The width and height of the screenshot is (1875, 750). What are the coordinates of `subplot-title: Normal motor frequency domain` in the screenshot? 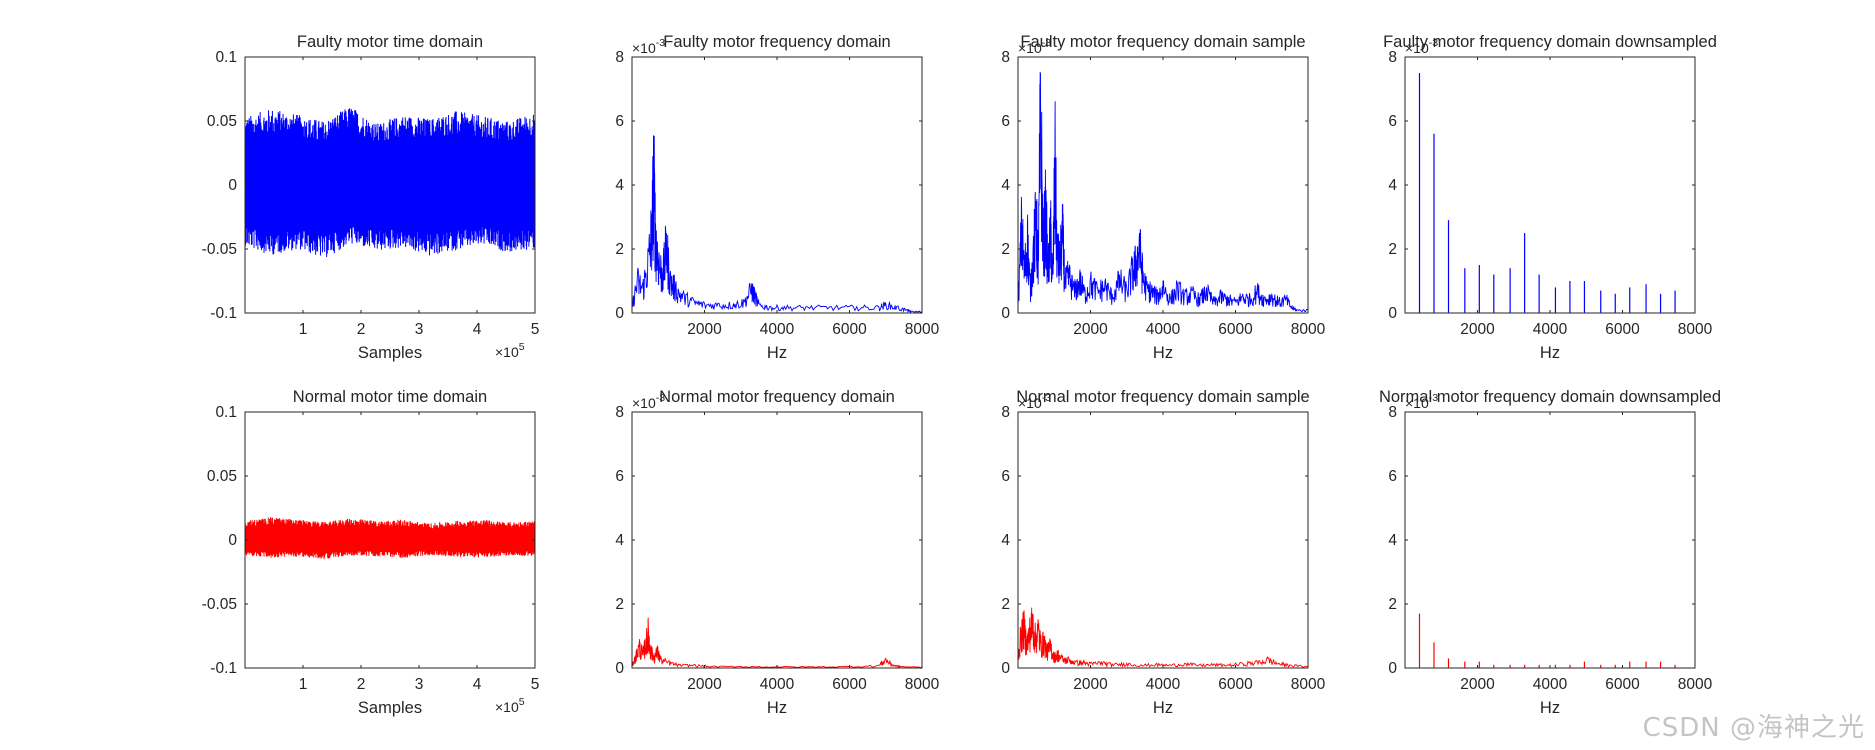 It's located at (777, 397).